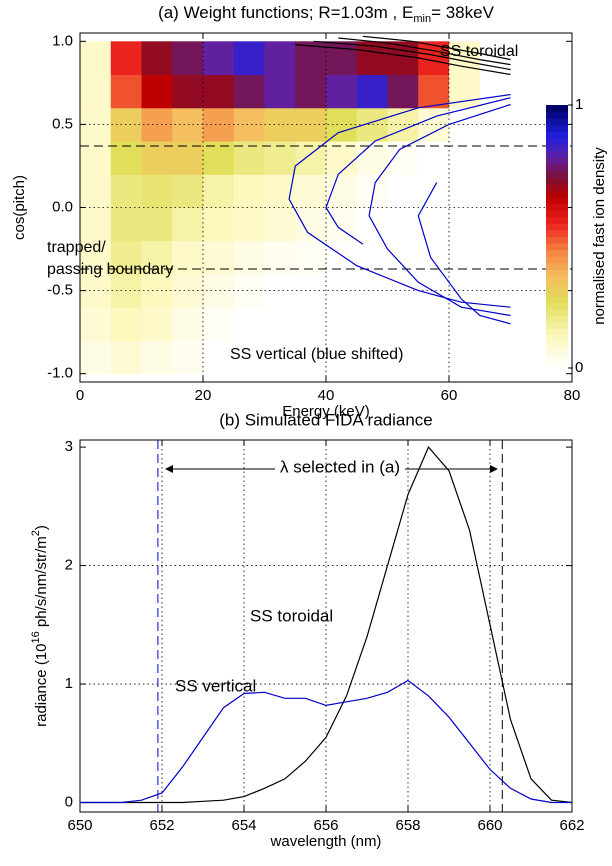 This screenshot has width=612, height=866. Describe the element at coordinates (69, 565) in the screenshot. I see `y-tick-label: 2` at that location.